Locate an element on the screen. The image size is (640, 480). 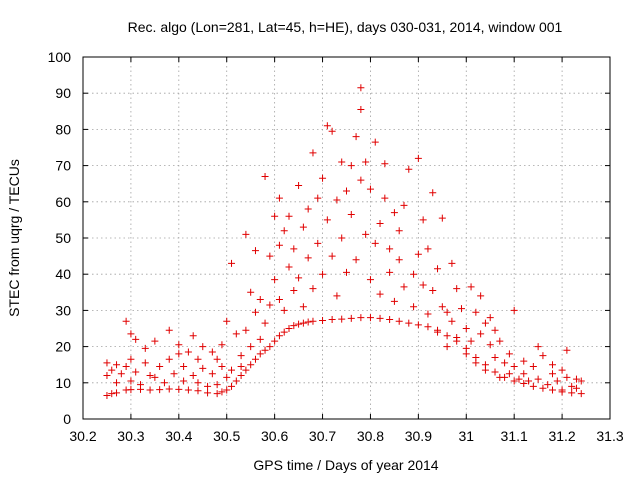
y-tick-label: 0 is located at coordinates (67, 419).